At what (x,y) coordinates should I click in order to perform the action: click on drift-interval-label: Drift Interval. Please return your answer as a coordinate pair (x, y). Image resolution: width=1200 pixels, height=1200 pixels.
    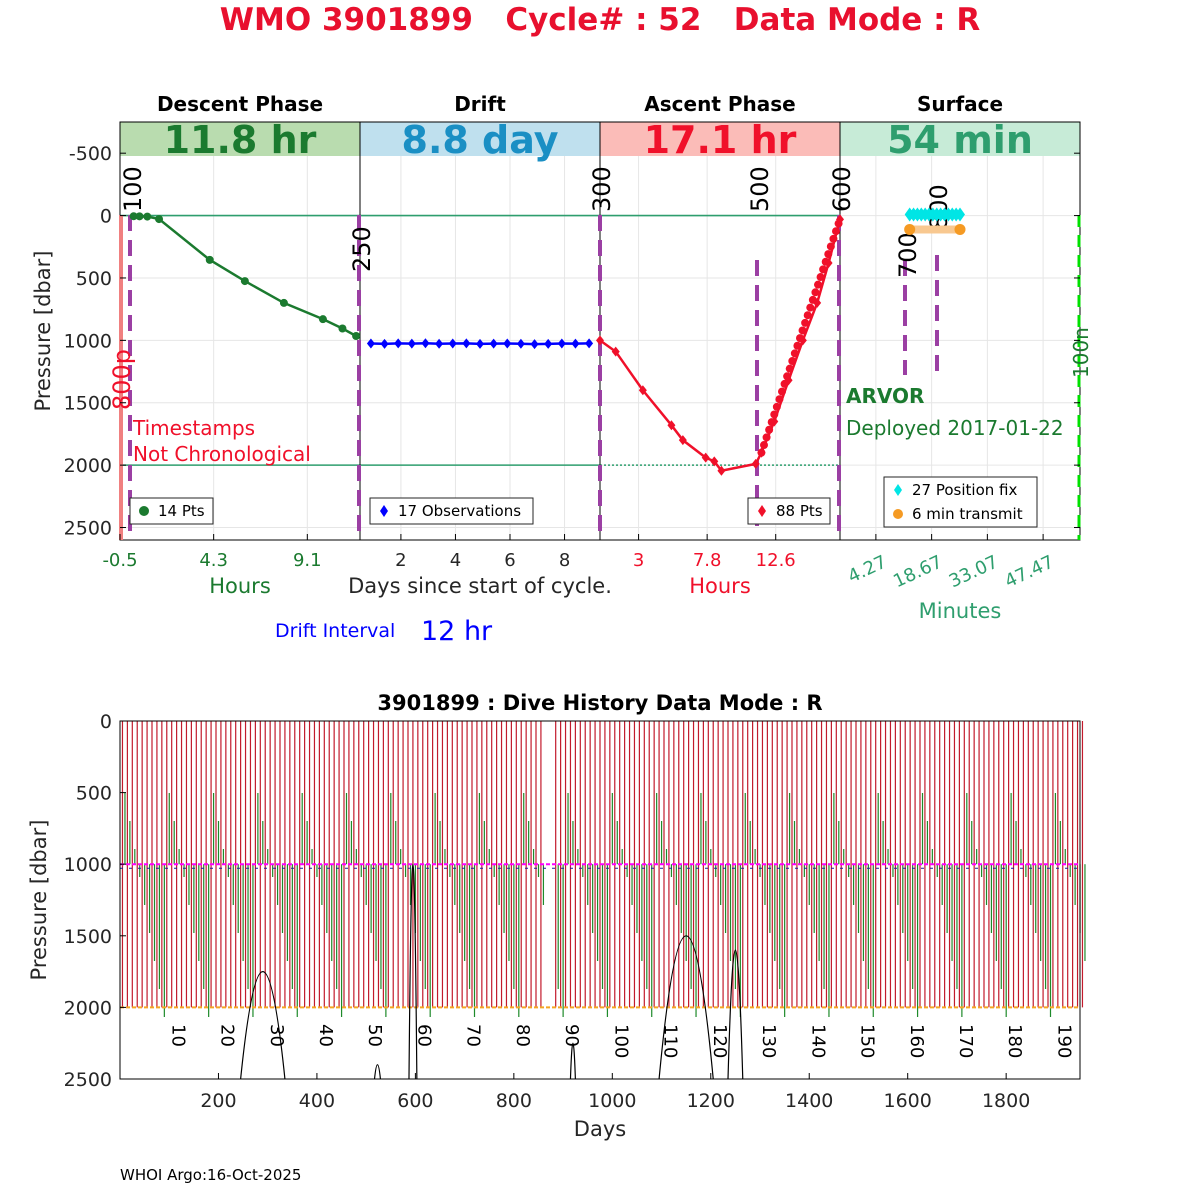
    Looking at the image, I should click on (335, 631).